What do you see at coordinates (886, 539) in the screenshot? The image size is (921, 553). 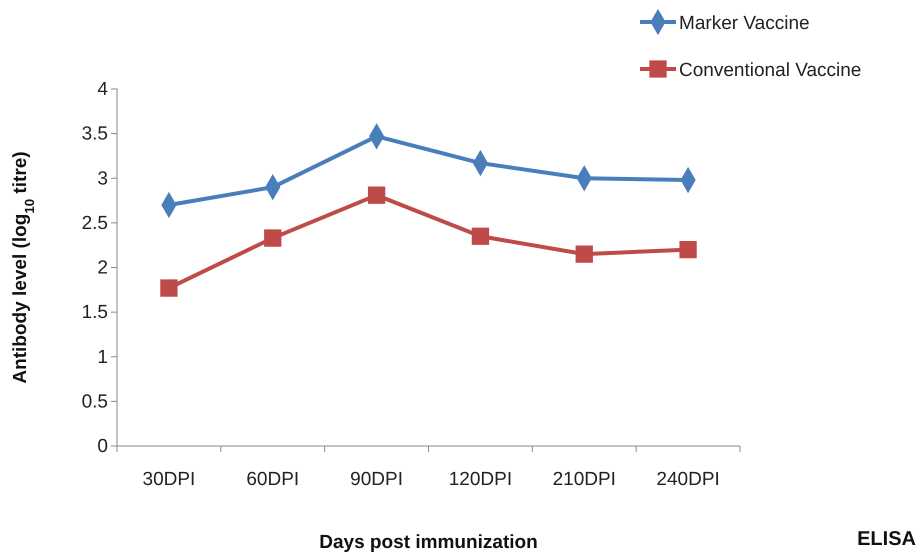 I see `text: ELISA` at bounding box center [886, 539].